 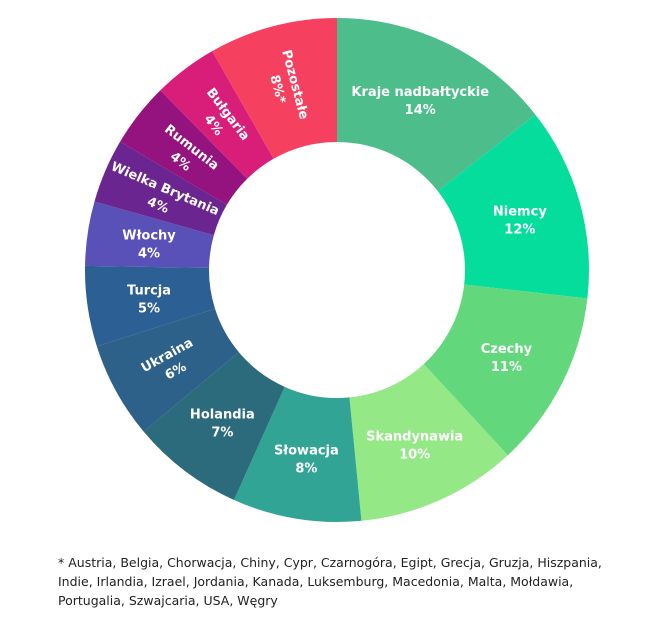 I want to click on slice-turcja, so click(x=150, y=306).